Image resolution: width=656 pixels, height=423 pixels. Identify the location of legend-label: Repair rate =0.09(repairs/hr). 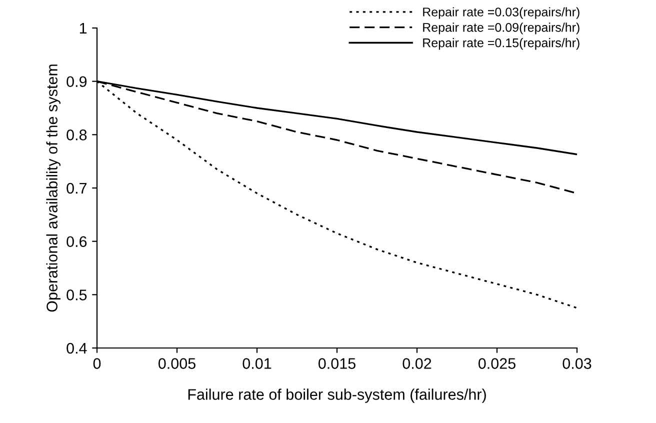
(501, 28).